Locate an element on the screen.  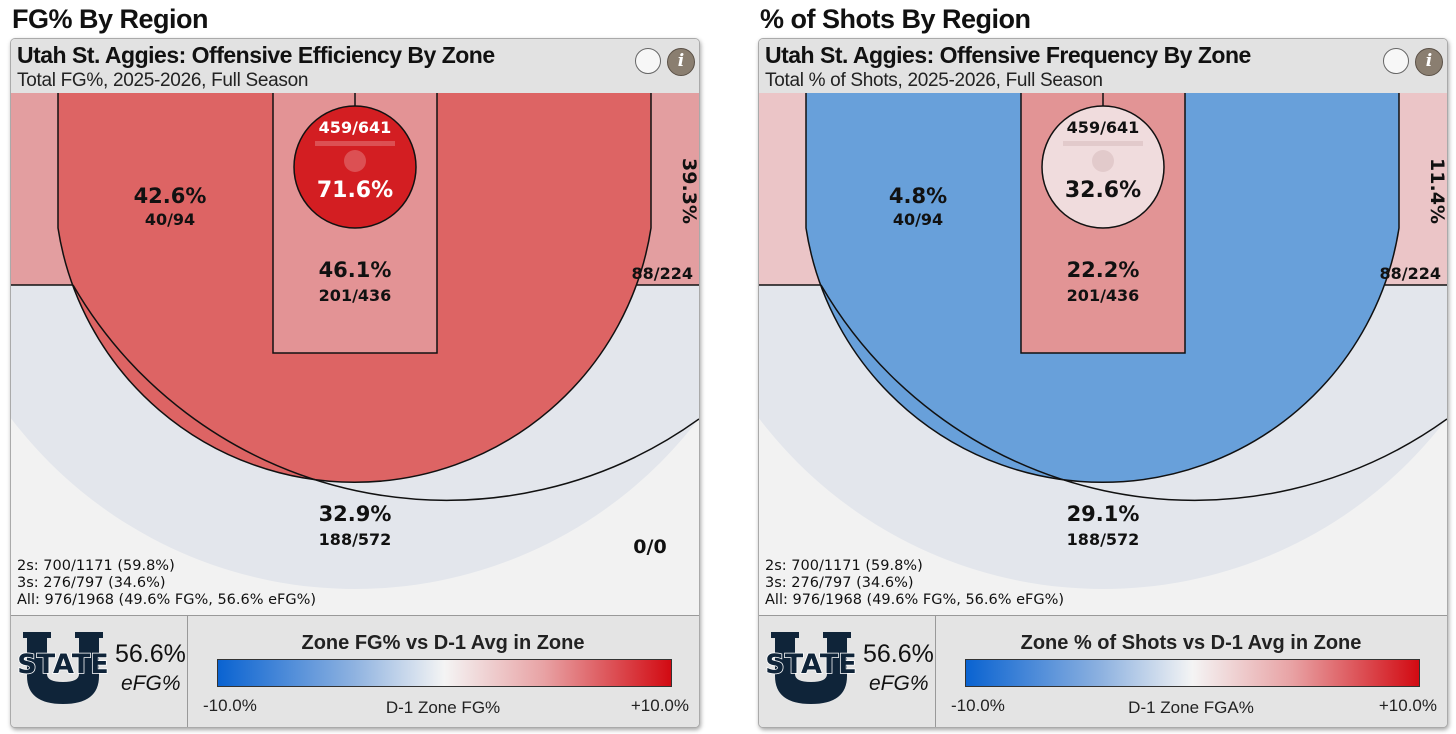
panel-subtitle: Total % of Shots, 2025-2026, Full Season is located at coordinates (934, 80).